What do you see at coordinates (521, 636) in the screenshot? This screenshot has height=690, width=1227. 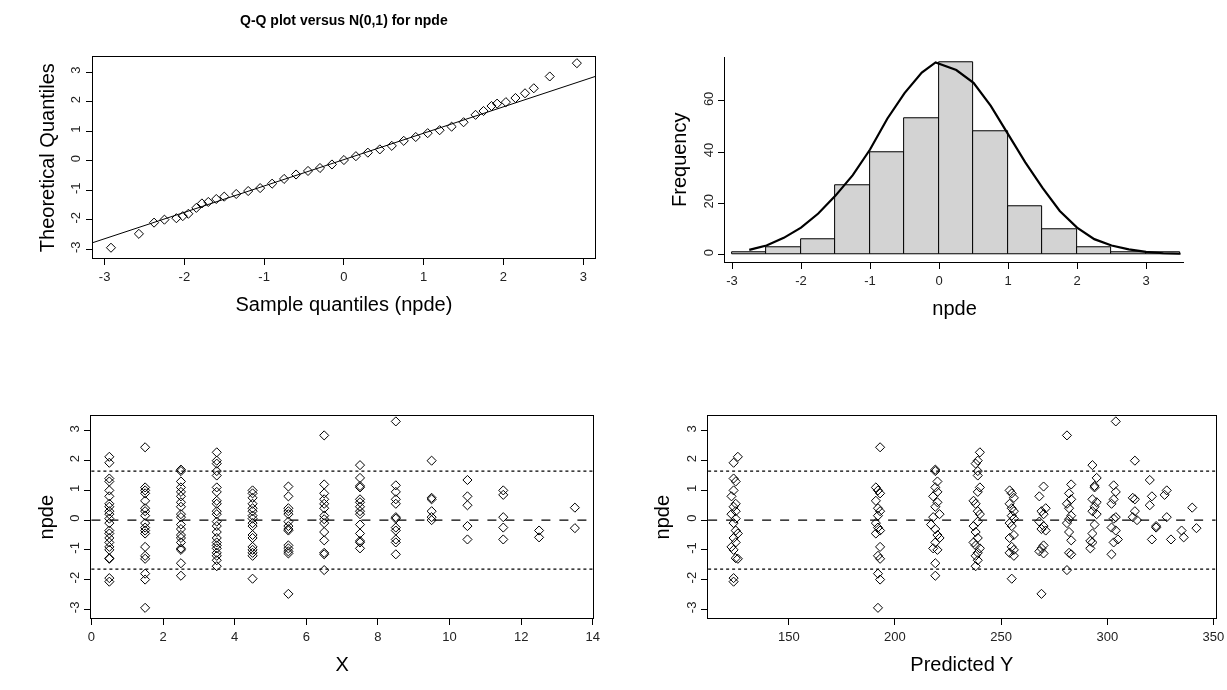 I see `x-tick-label: 12` at bounding box center [521, 636].